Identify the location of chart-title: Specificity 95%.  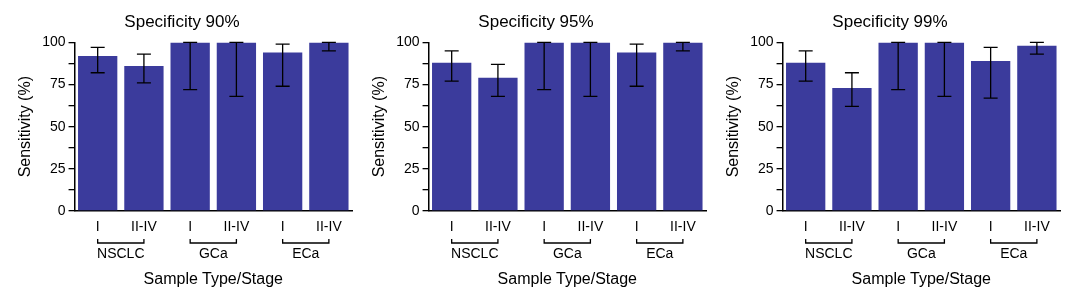
(536, 21).